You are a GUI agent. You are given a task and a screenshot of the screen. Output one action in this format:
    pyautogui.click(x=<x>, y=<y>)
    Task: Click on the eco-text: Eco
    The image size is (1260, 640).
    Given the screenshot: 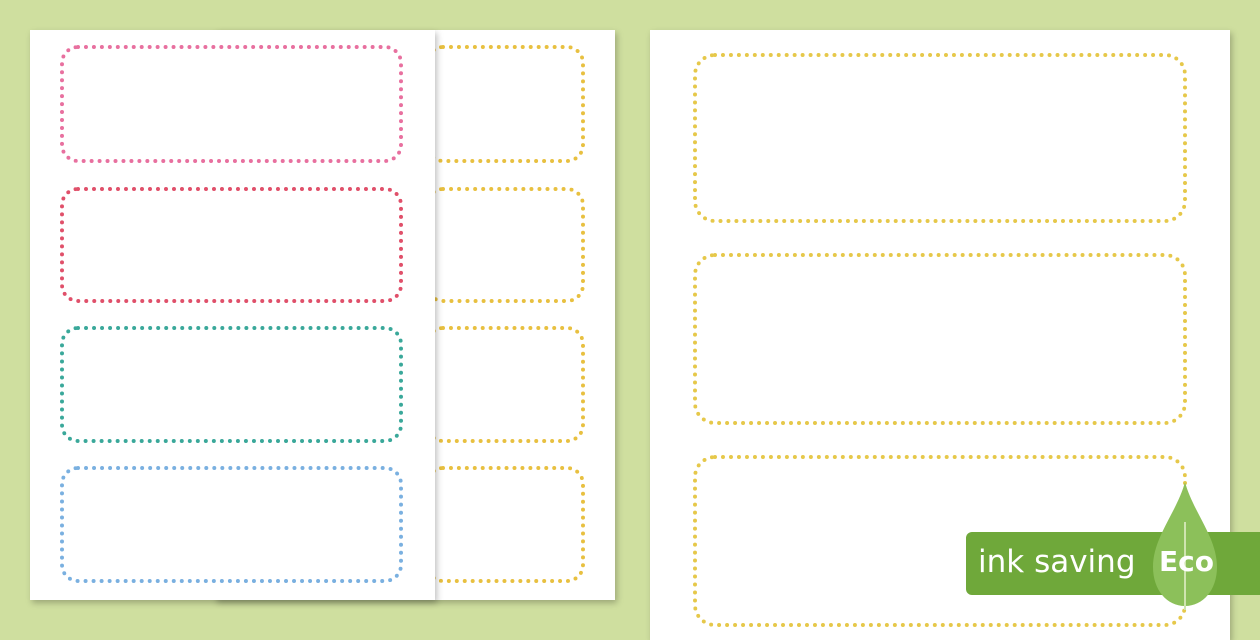 What is the action you would take?
    pyautogui.click(x=1186, y=561)
    